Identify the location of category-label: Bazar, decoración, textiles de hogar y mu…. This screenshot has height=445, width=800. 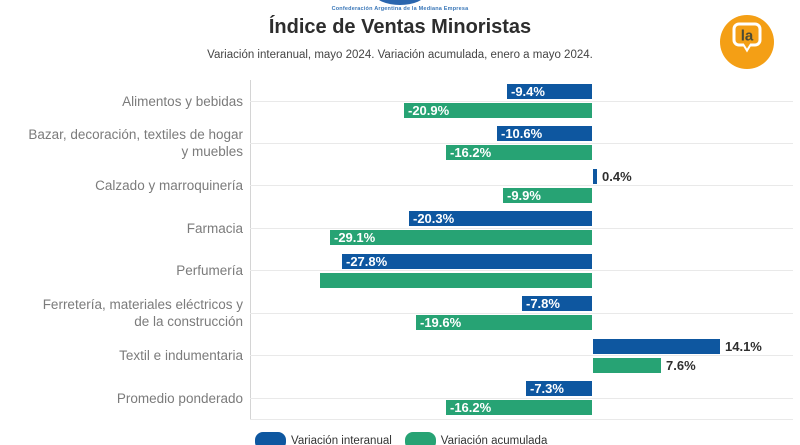
(135, 143).